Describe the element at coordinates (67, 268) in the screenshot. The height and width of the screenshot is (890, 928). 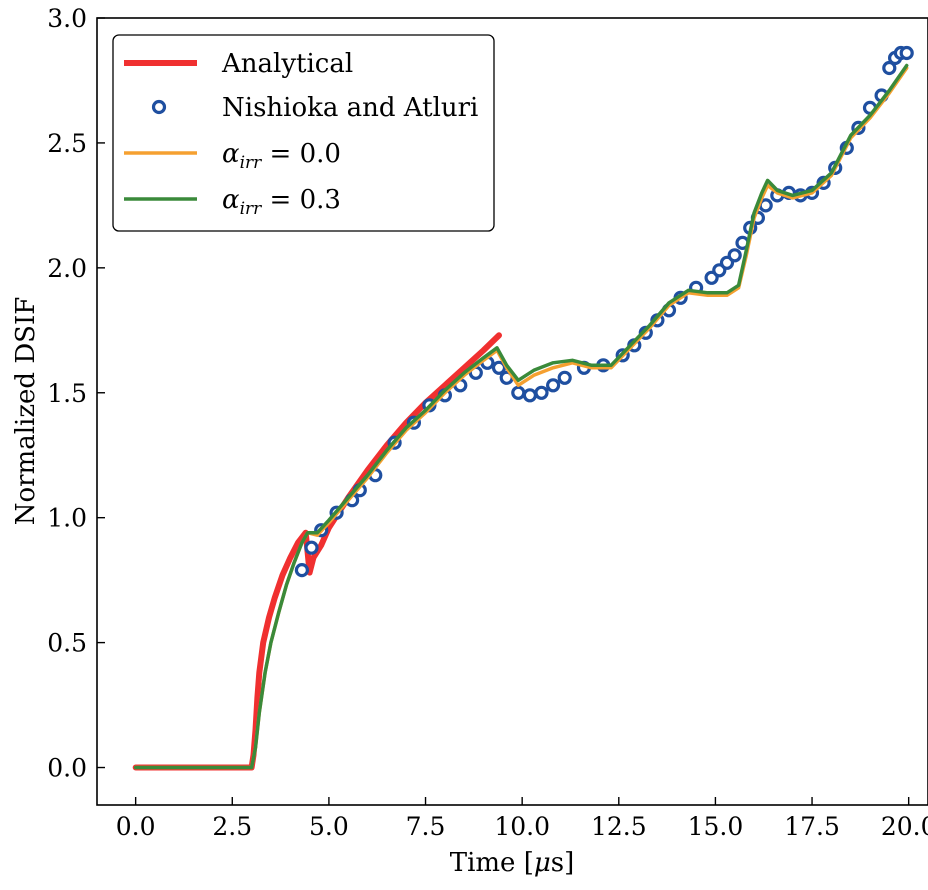
I see `y-tick-label: 2.0` at that location.